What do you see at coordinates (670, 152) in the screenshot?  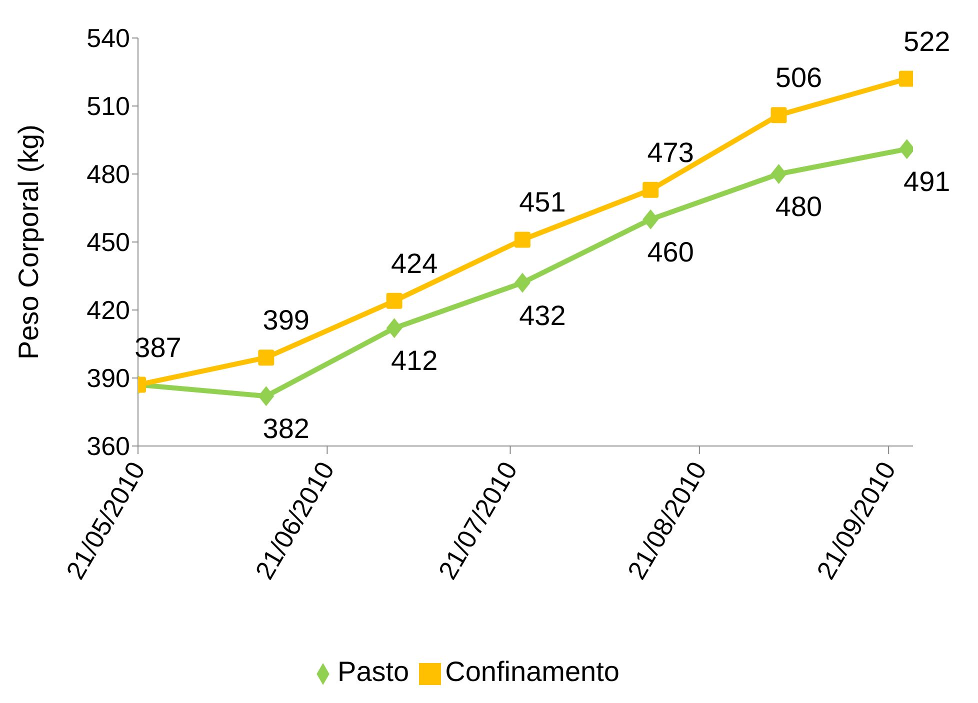 I see `data-label: 473` at bounding box center [670, 152].